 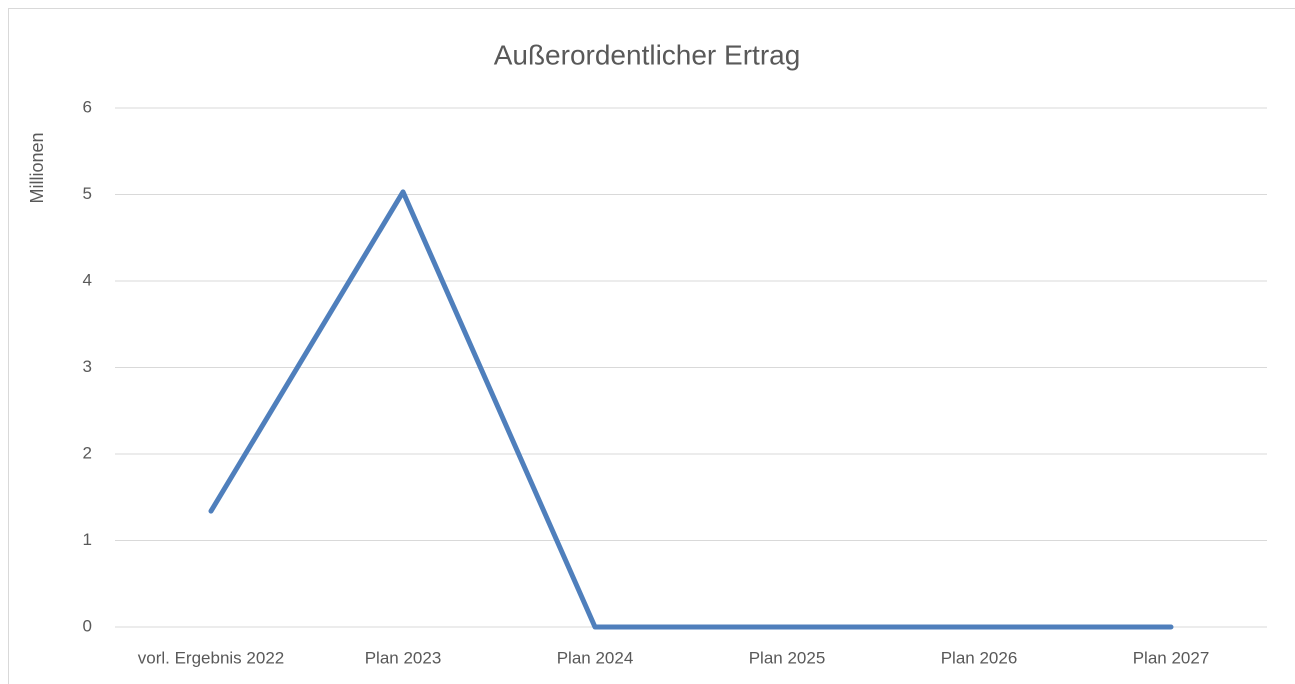 I want to click on y-tick-label: 0, so click(x=87, y=625).